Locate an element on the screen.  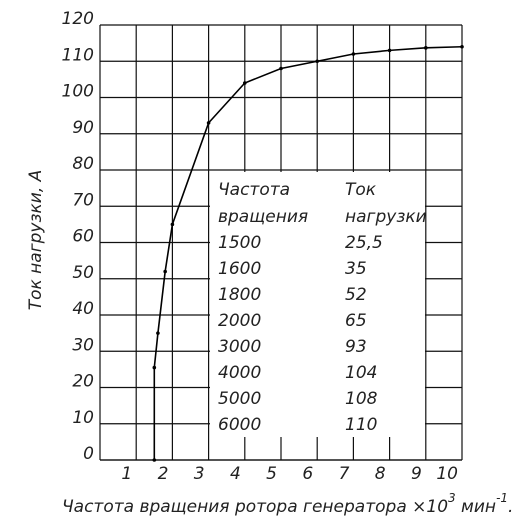
table-cell: 3000 is located at coordinates (239, 347).